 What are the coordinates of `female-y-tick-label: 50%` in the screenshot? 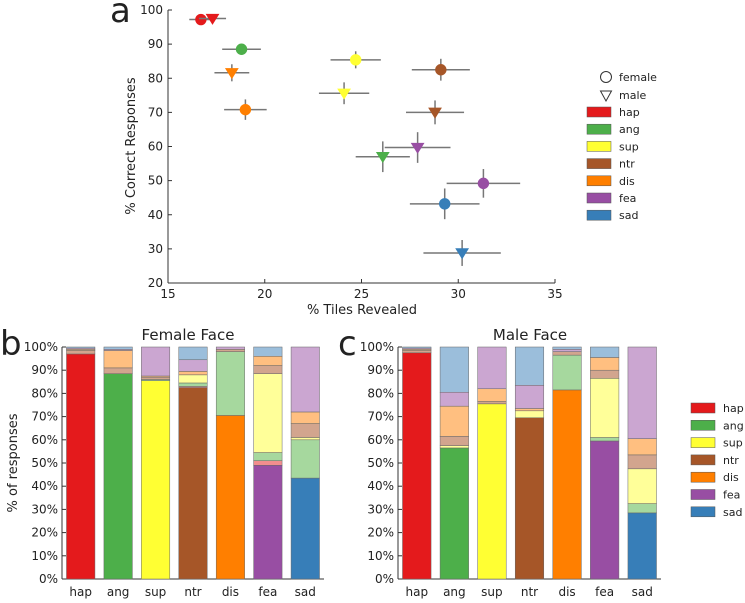 It's located at (44, 463).